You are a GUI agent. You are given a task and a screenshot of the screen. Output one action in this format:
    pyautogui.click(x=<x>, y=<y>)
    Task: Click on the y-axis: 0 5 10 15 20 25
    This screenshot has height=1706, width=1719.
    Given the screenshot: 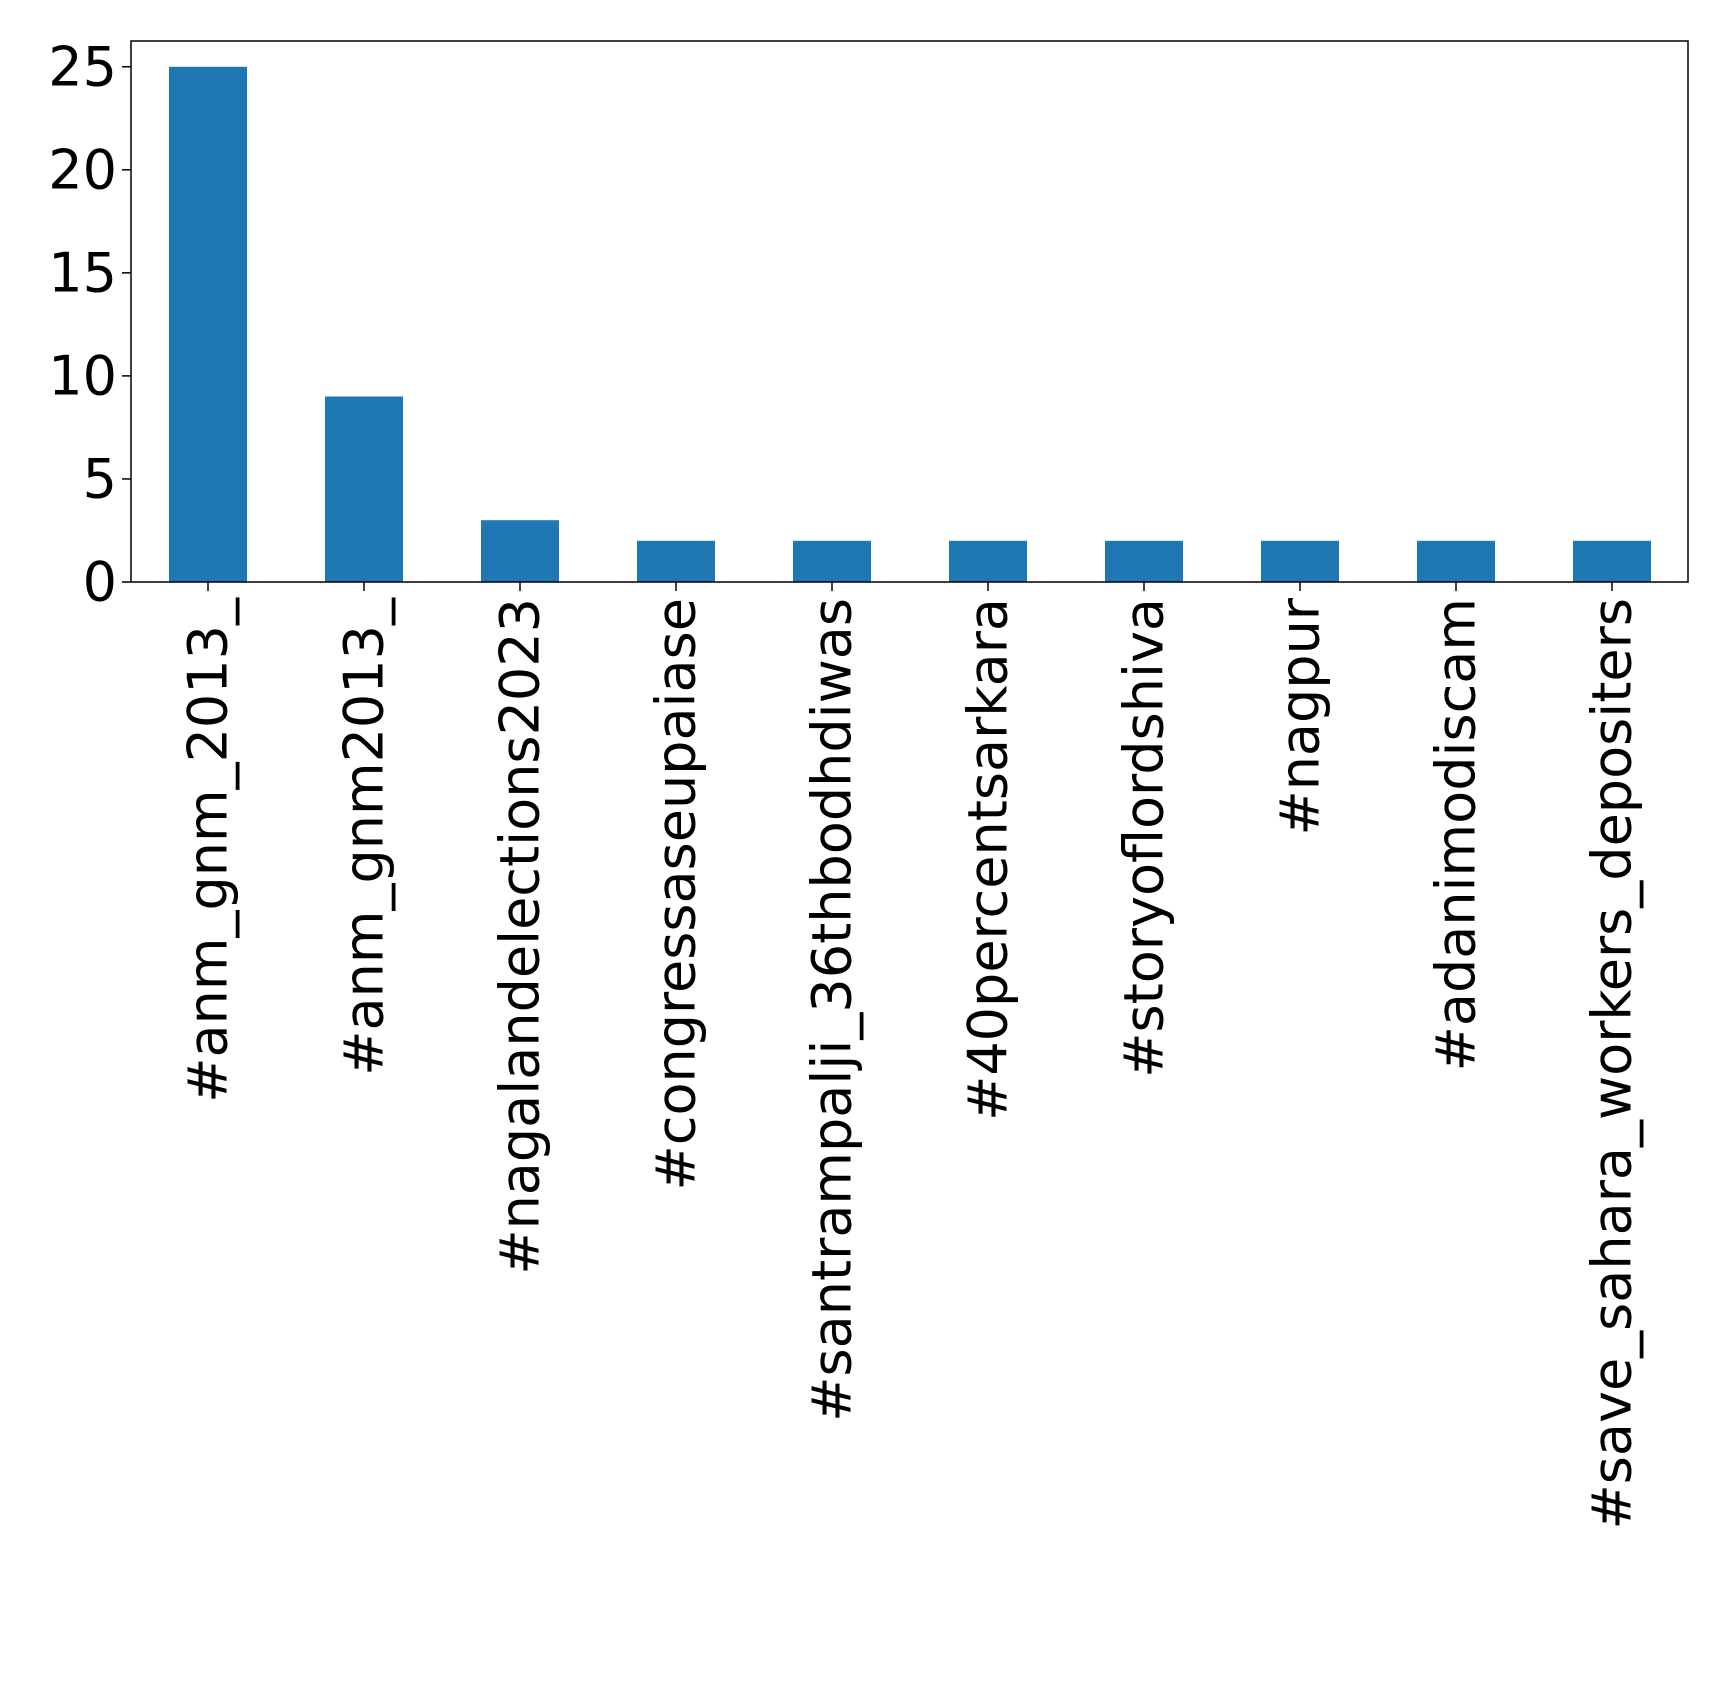 What is the action you would take?
    pyautogui.click(x=89, y=324)
    